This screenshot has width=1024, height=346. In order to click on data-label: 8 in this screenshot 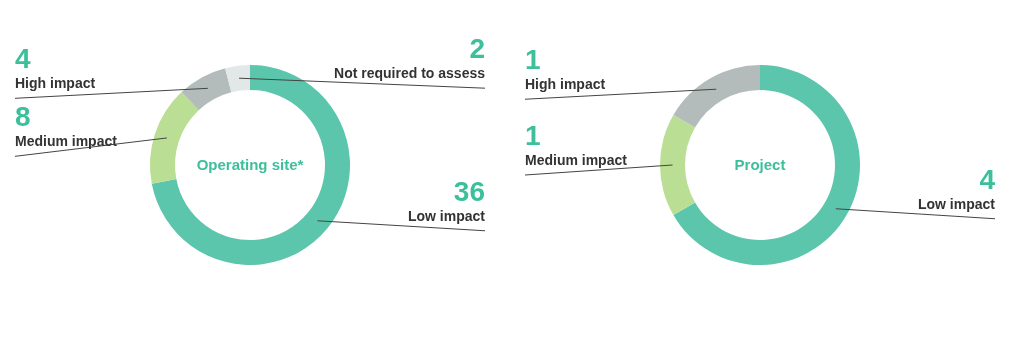, I will do `click(23, 117)`.